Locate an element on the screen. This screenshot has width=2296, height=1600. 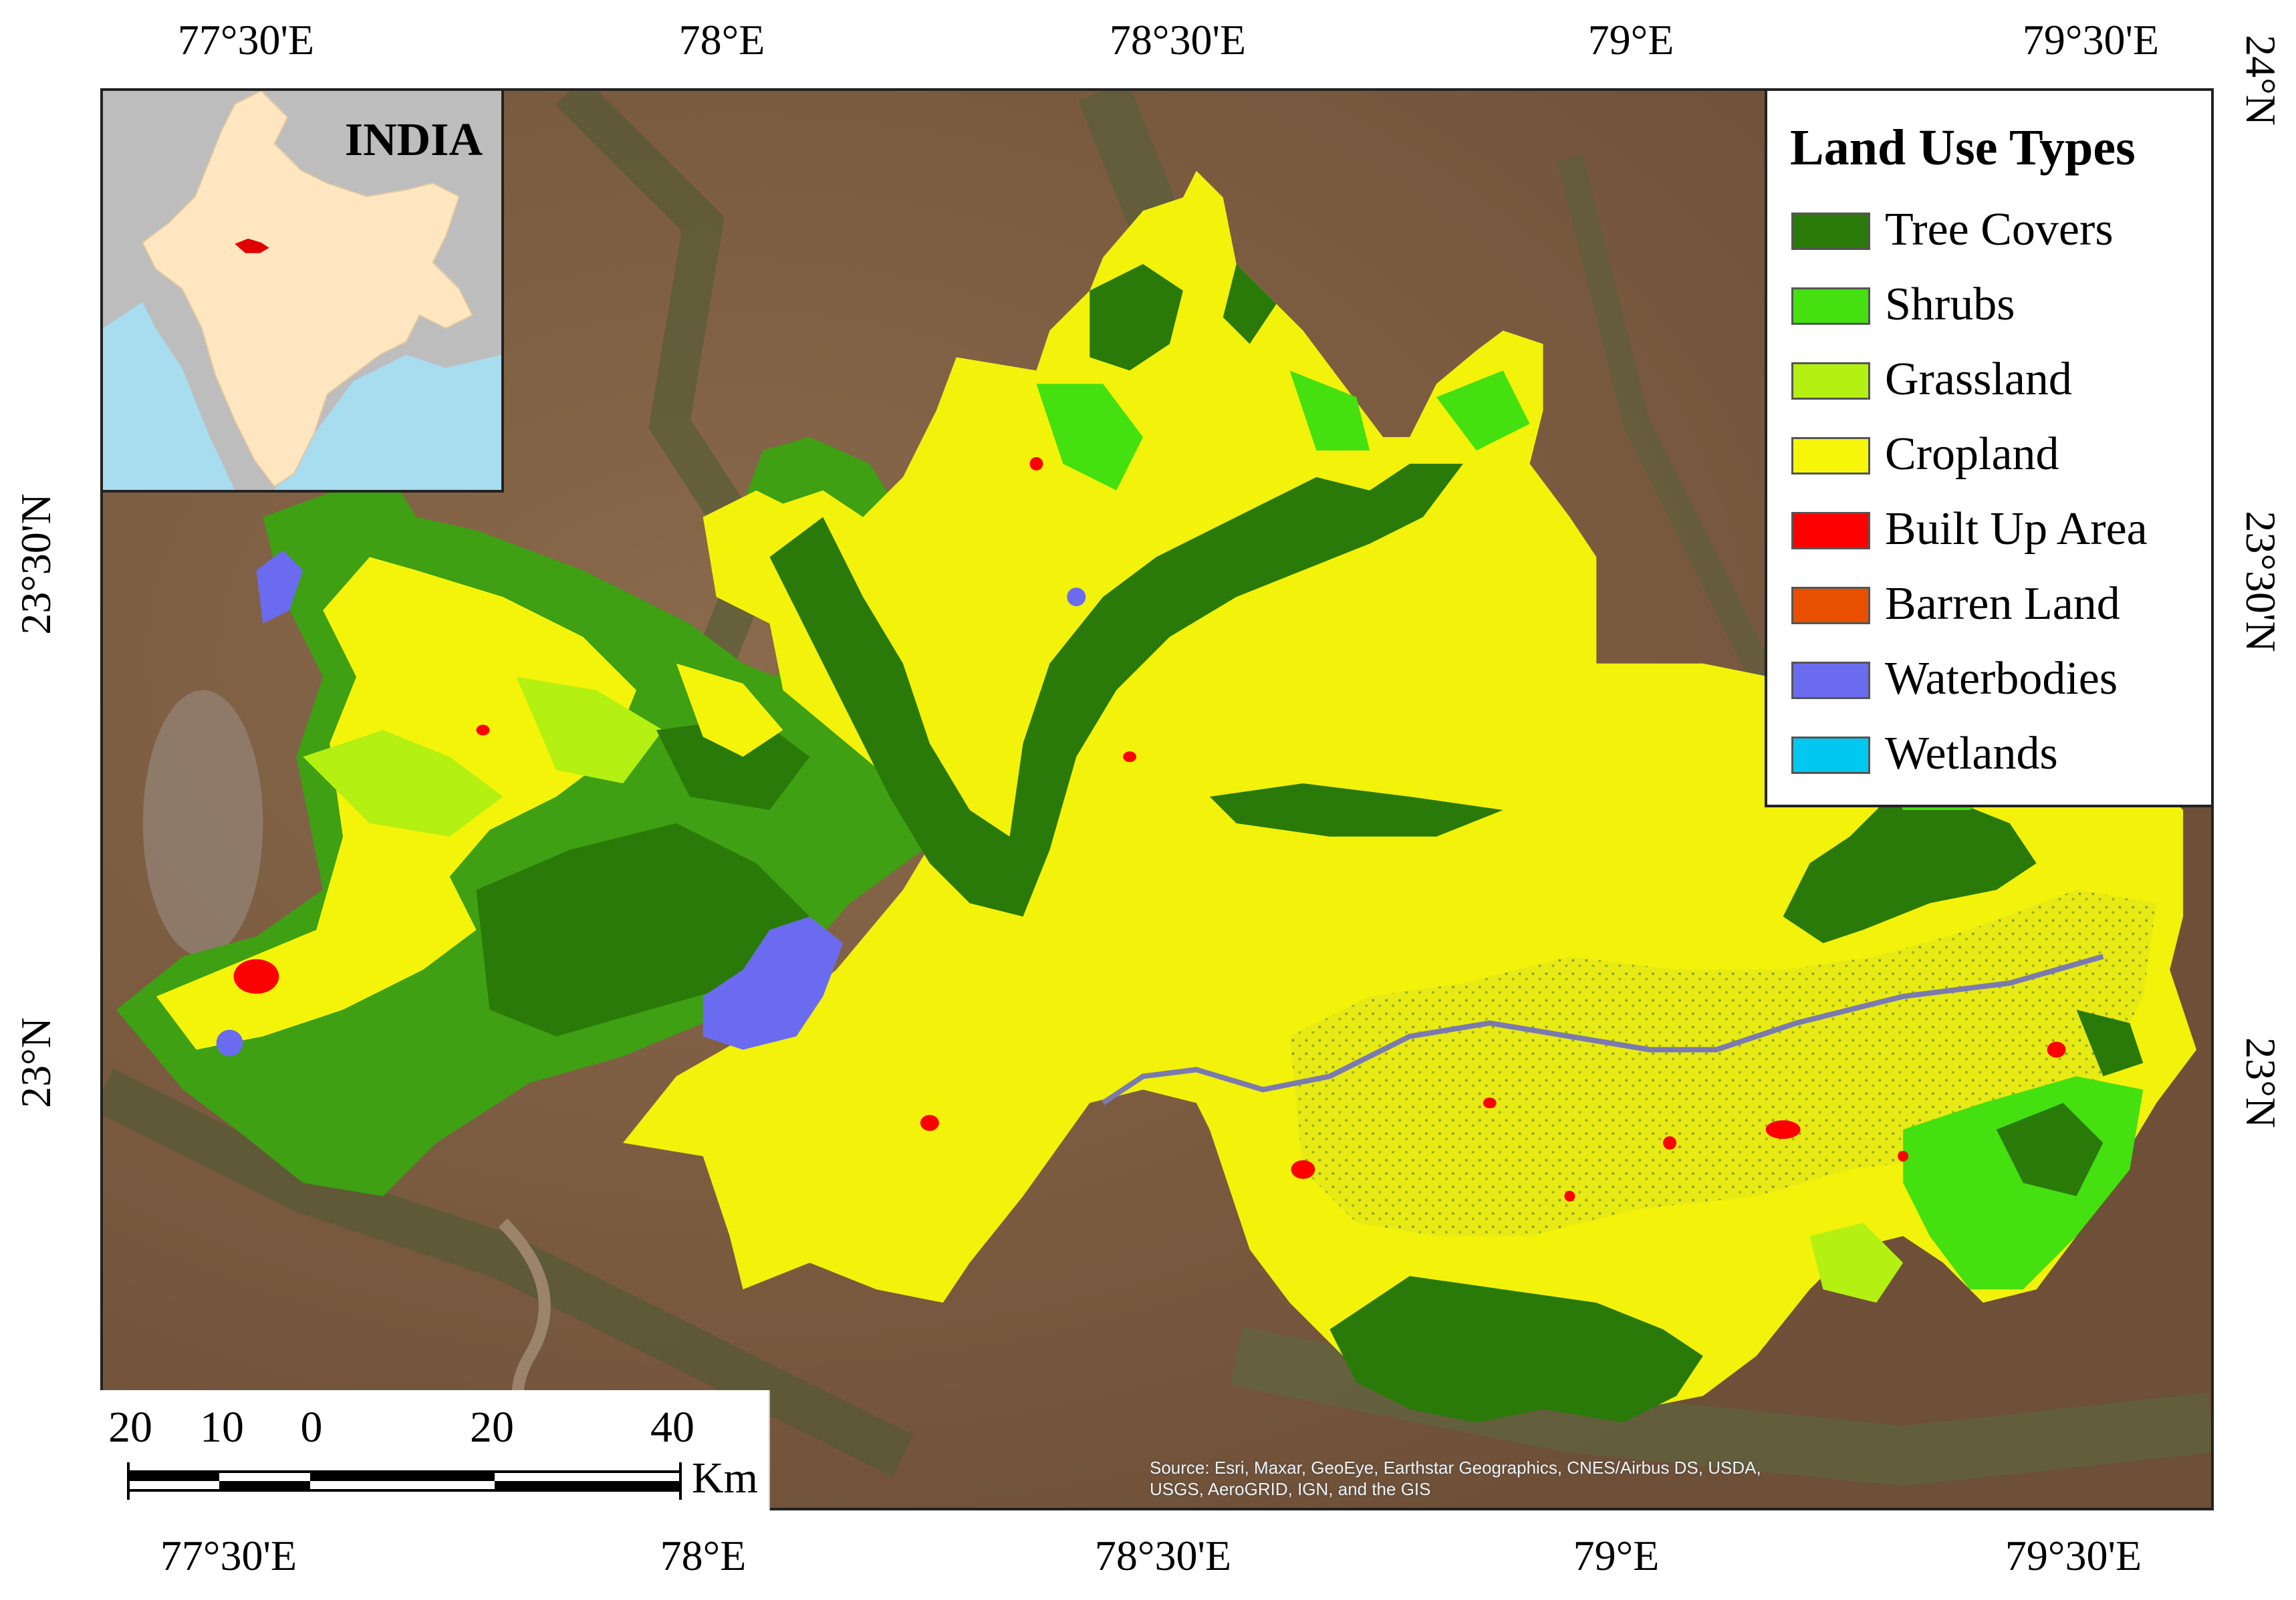
longitude-label-bottom: 77°30'E is located at coordinates (228, 1556).